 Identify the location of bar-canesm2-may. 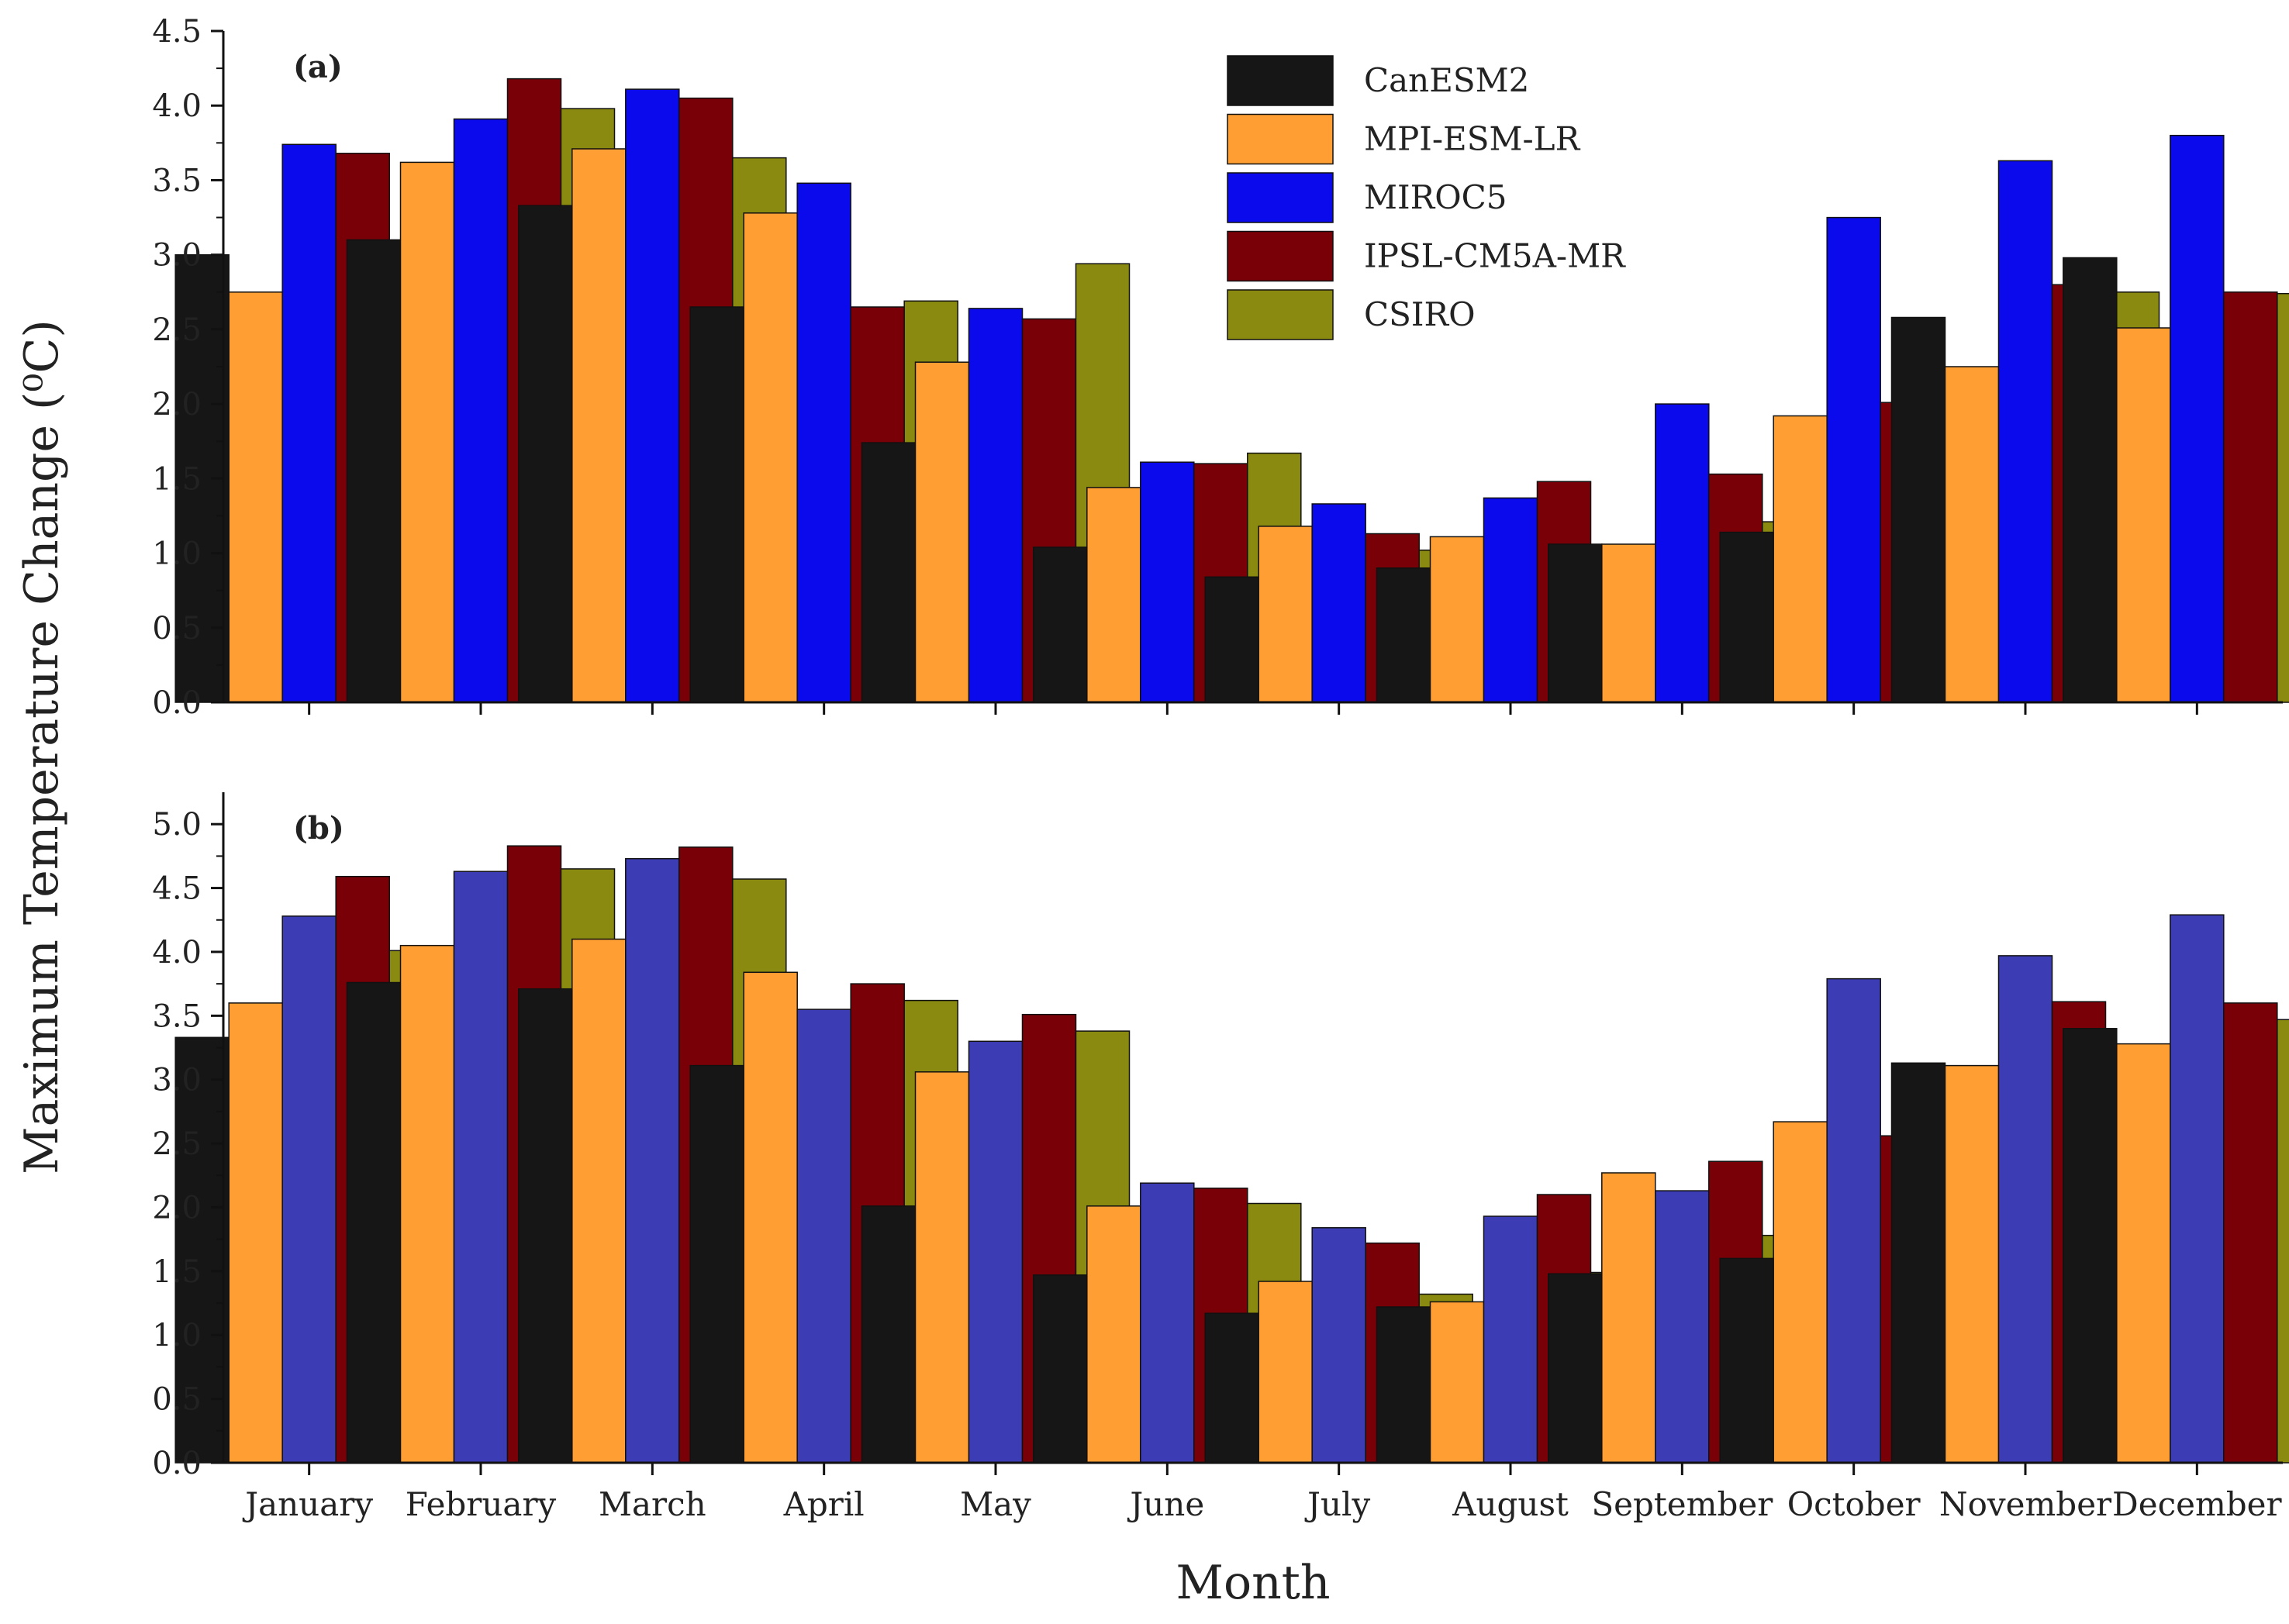
(889, 1334).